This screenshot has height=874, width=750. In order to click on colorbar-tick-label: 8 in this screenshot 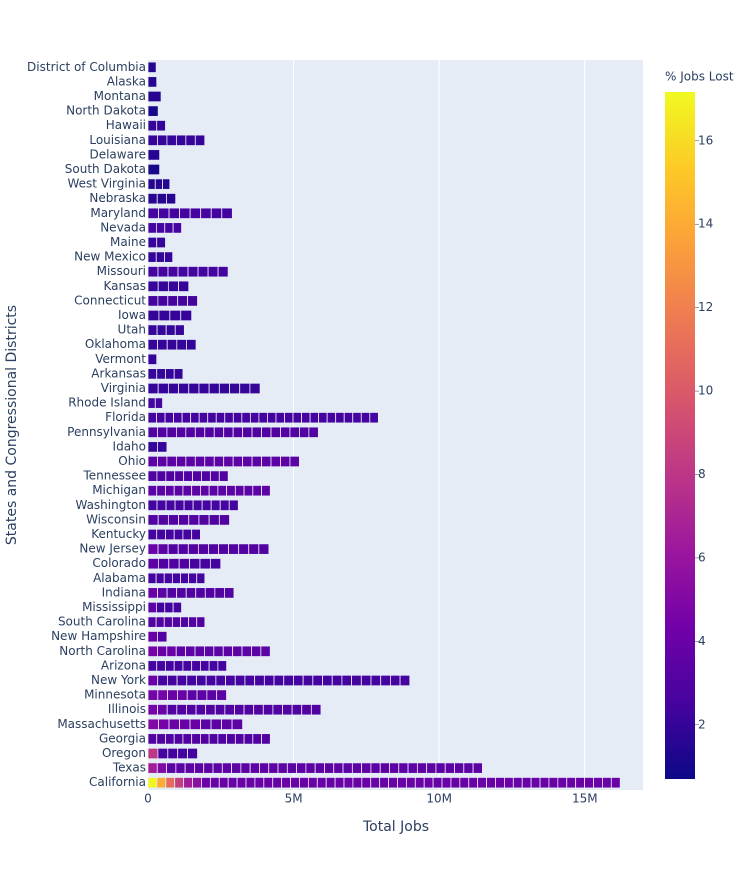, I will do `click(702, 474)`.